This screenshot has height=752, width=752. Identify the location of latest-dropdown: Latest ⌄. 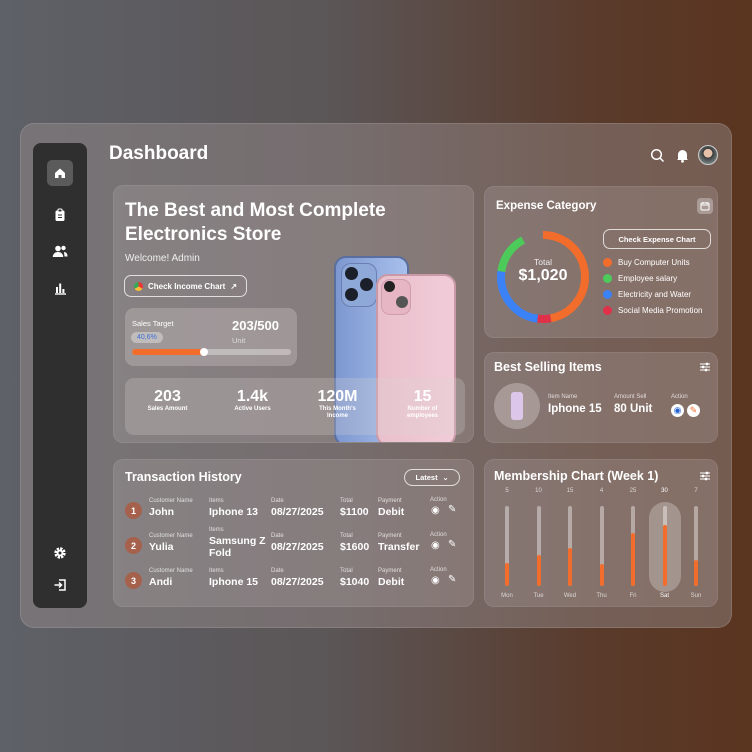
(432, 477).